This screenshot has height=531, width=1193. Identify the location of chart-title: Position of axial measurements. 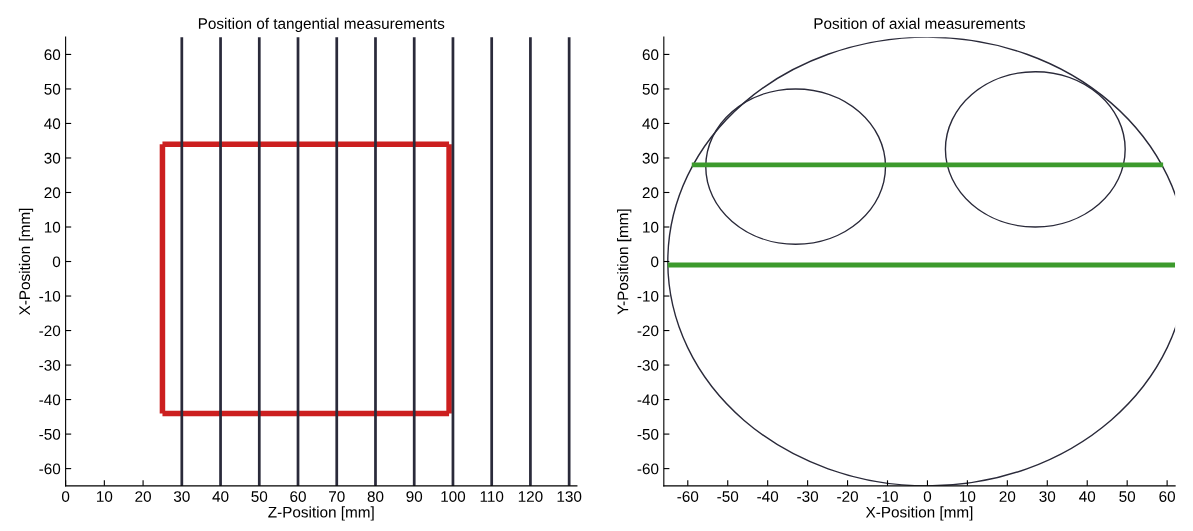
(920, 23).